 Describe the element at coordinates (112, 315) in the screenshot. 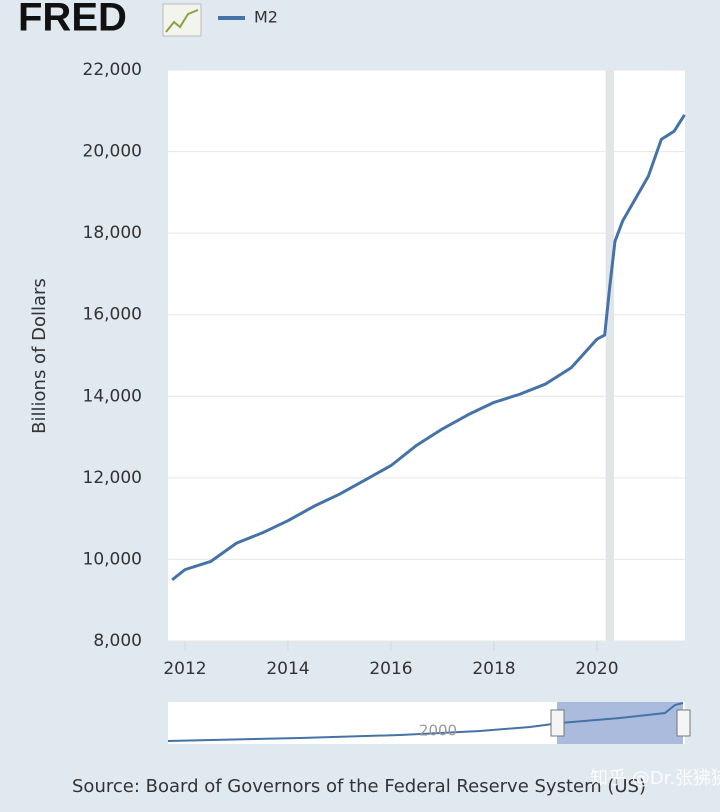

I see `y-tick-label: 16,000` at that location.